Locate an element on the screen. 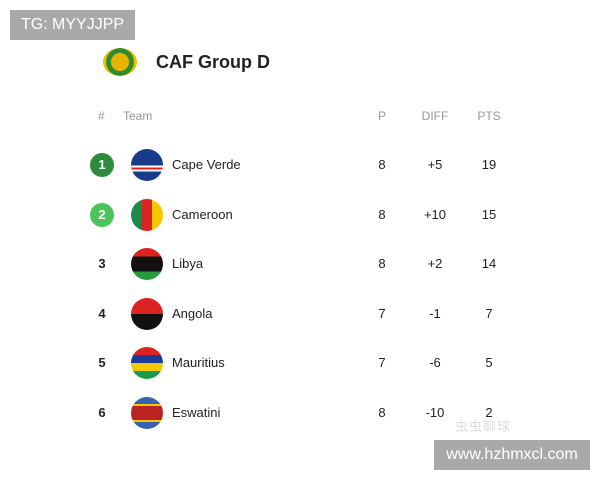  table-row: 6 Eswatini 8 -10 2 is located at coordinates (300, 413).